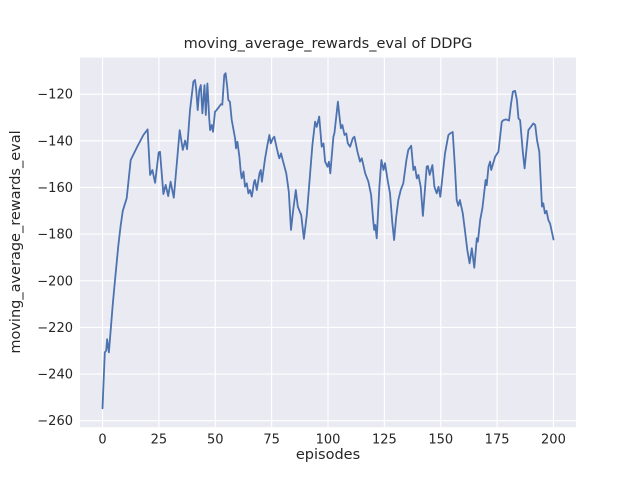  Describe the element at coordinates (55, 188) in the screenshot. I see `y-tick-label: −160` at that location.